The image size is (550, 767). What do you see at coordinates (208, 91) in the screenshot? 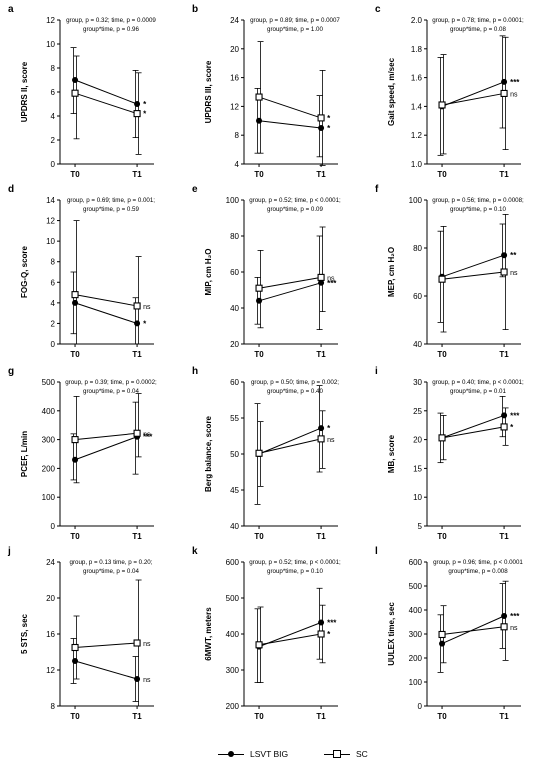
I see `y-axis-label: UPDRS III, score` at bounding box center [208, 91].